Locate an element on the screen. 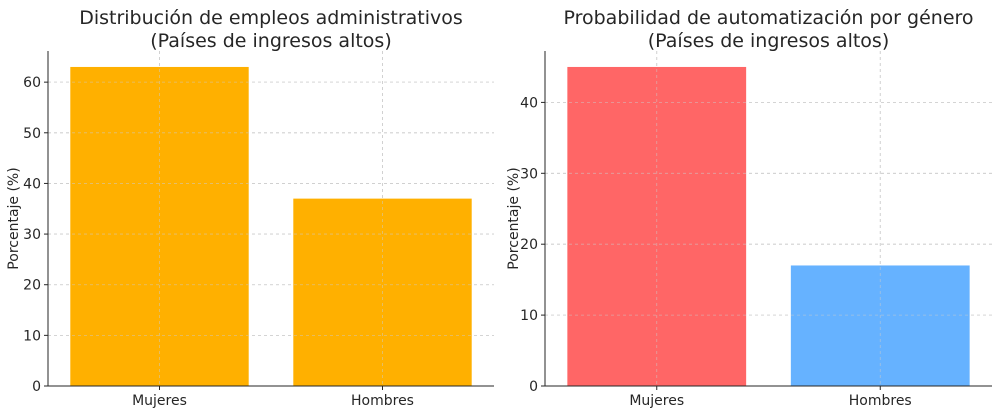 The image size is (1000, 412). chart-1-title-line-1: Distribución de empleos administrativos is located at coordinates (271, 18).